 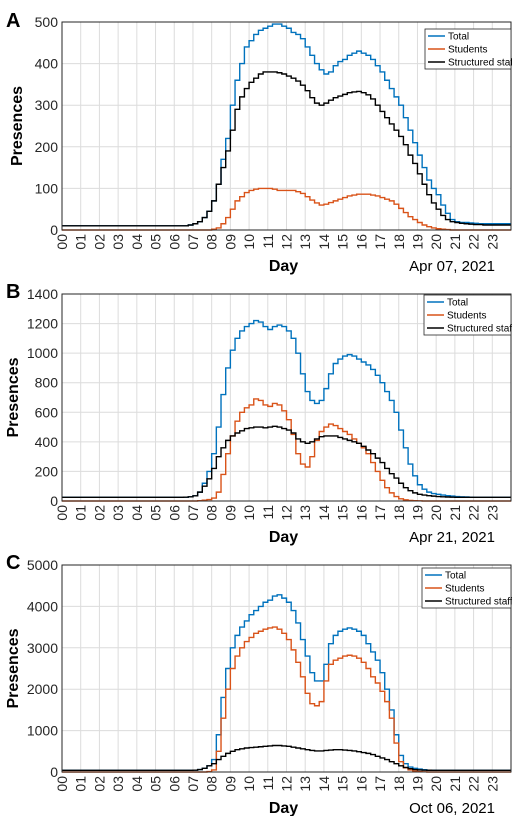 I want to click on y-tick-label: 300, so click(x=47, y=105).